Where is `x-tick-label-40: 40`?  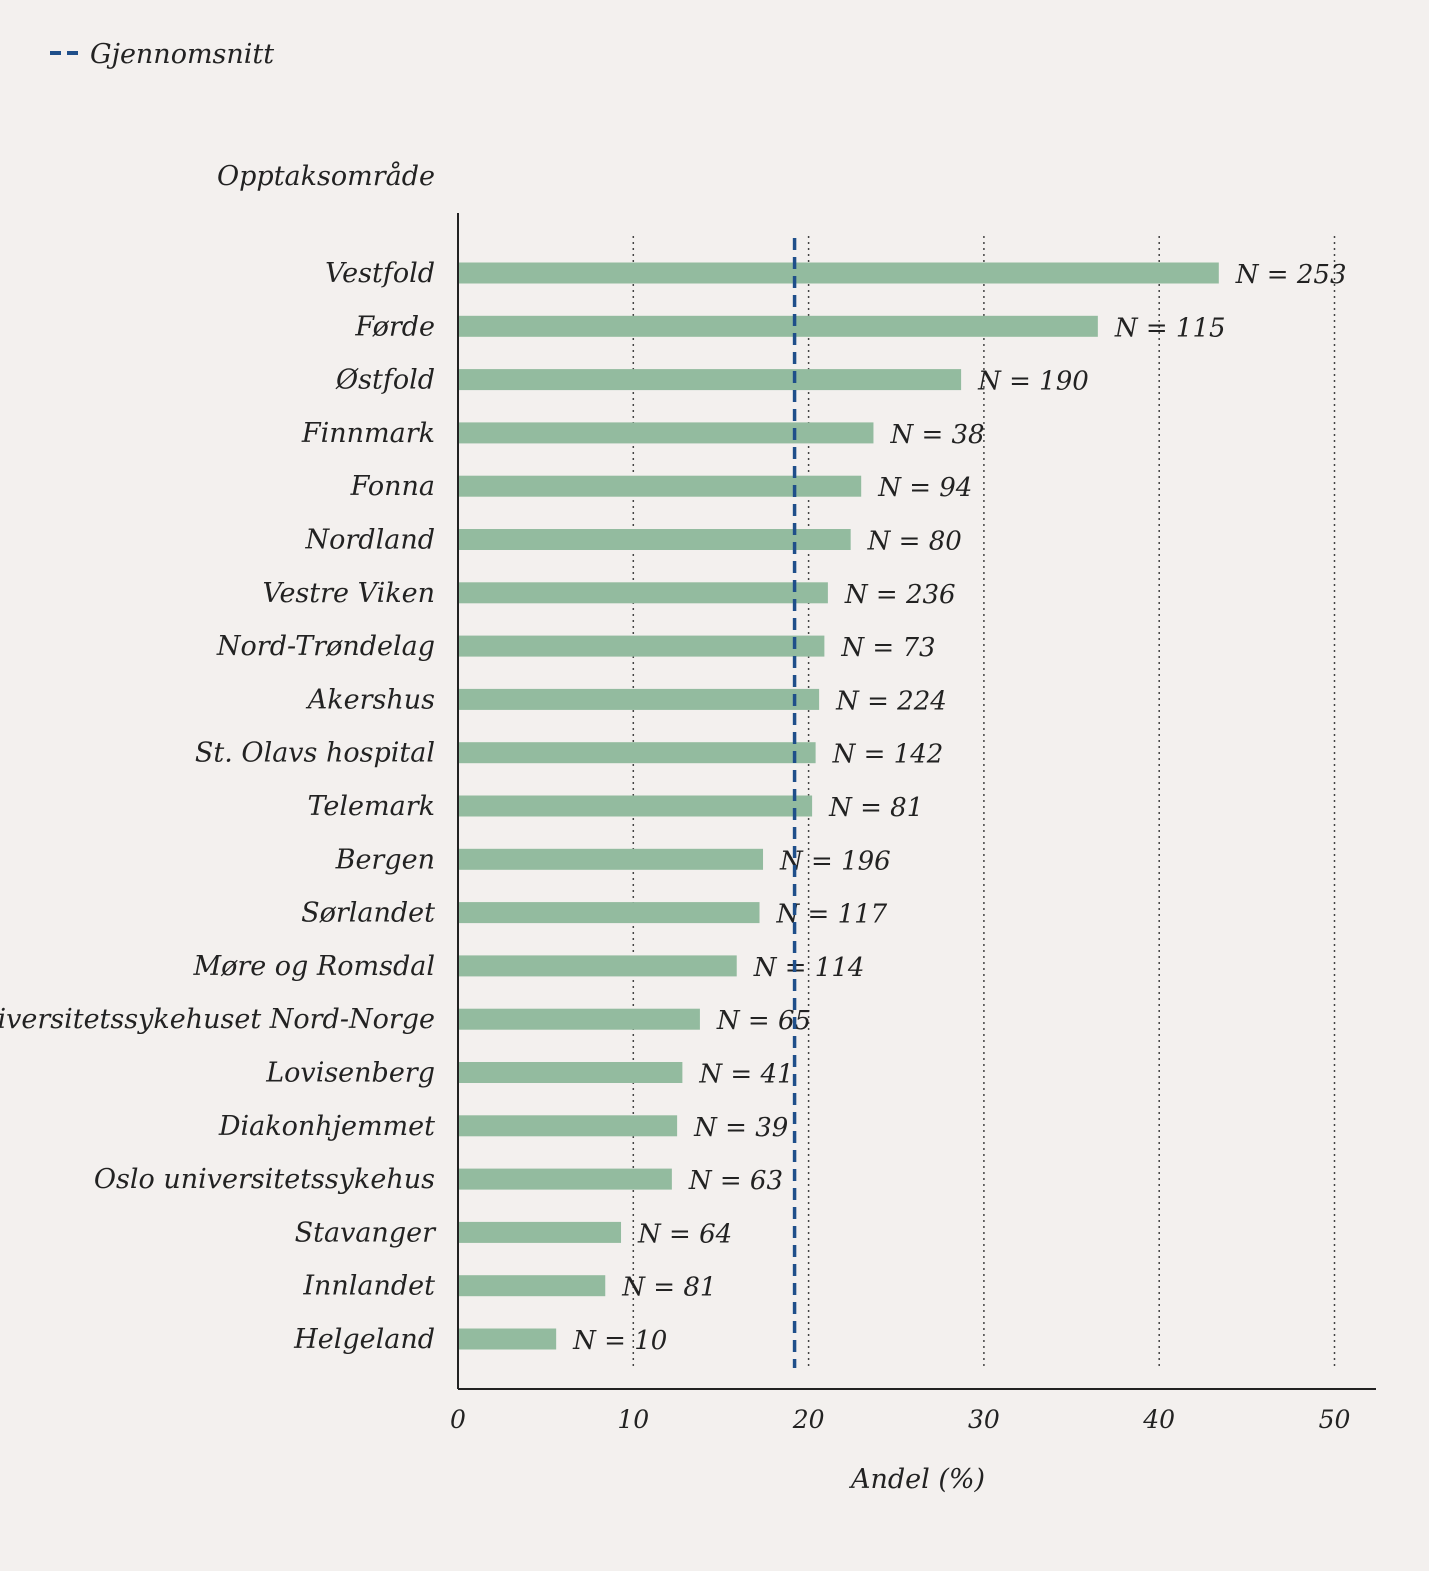 x-tick-label-40: 40 is located at coordinates (1158, 1419).